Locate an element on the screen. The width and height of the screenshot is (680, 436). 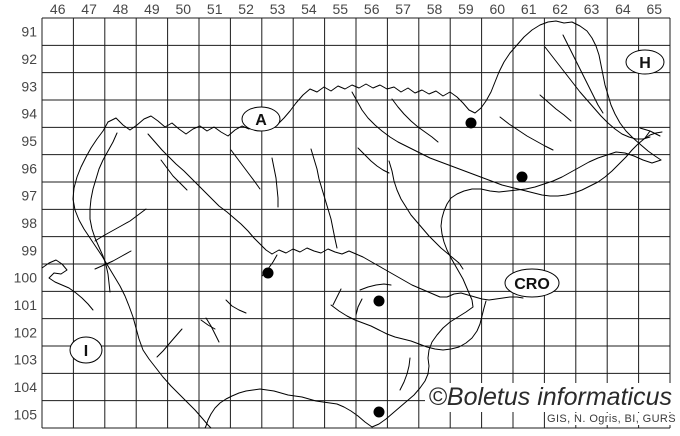
country-label-austria: A is located at coordinates (261, 120).